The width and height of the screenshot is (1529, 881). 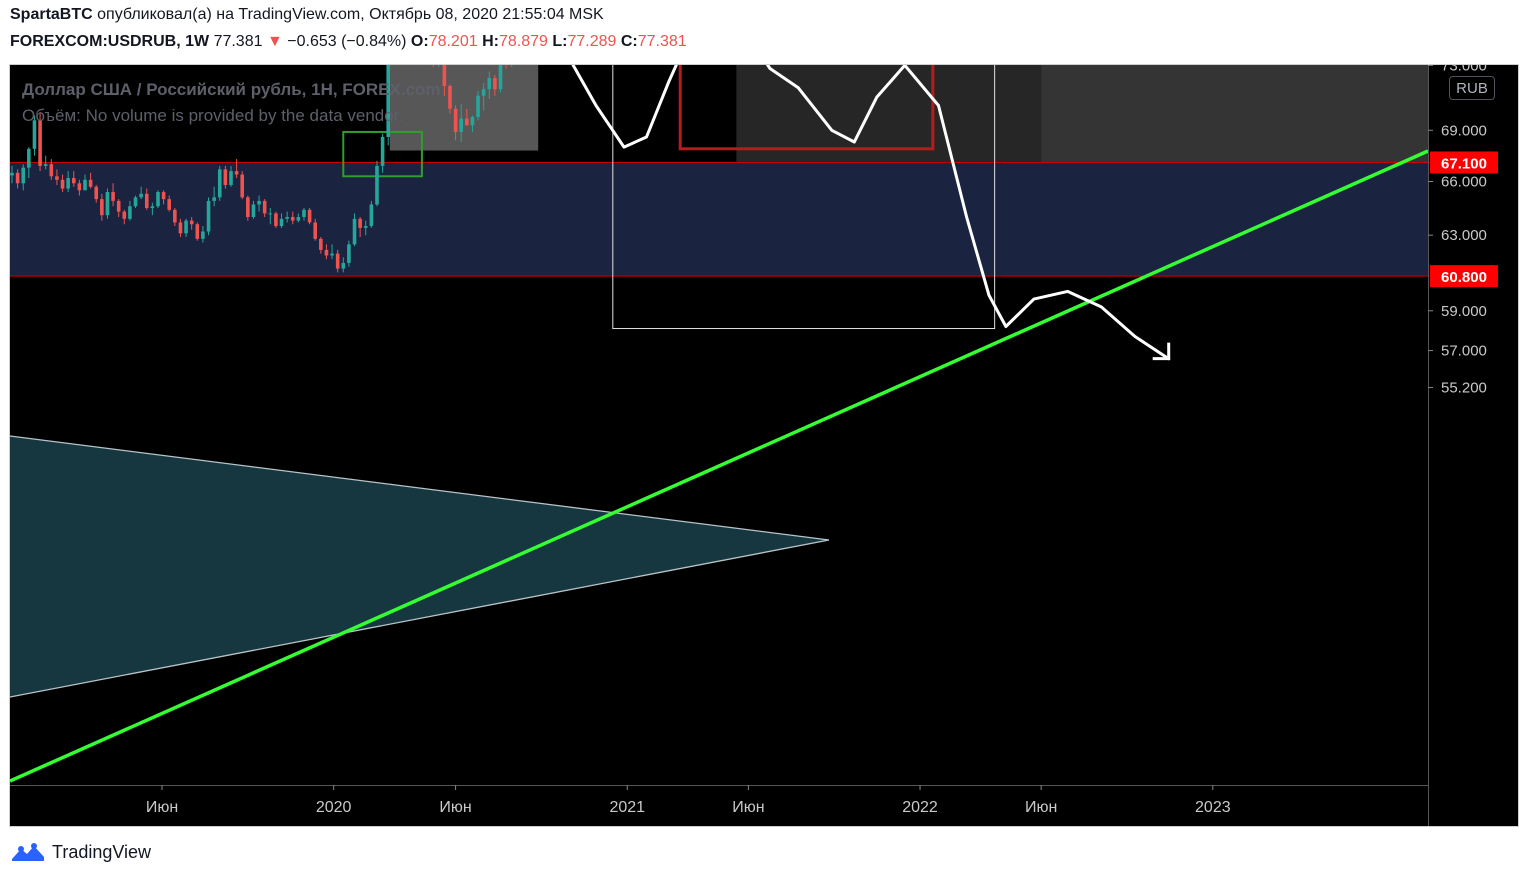 What do you see at coordinates (1464, 235) in the screenshot?
I see `price-tick-label: 63.000` at bounding box center [1464, 235].